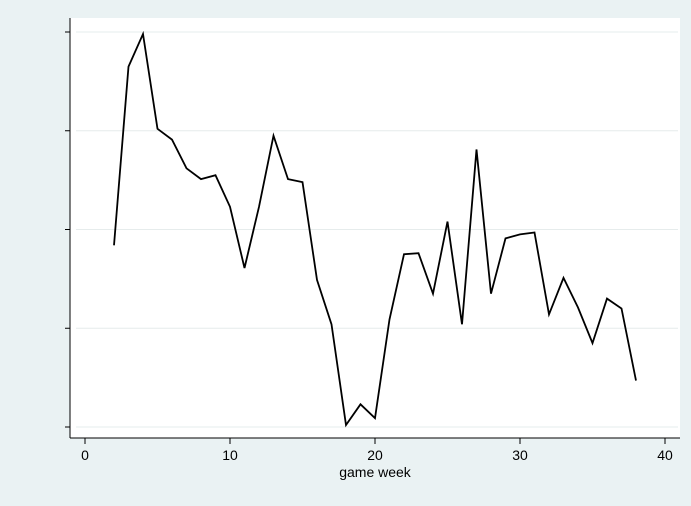 The width and height of the screenshot is (691, 506). I want to click on x-tick-label-3: 30, so click(520, 455).